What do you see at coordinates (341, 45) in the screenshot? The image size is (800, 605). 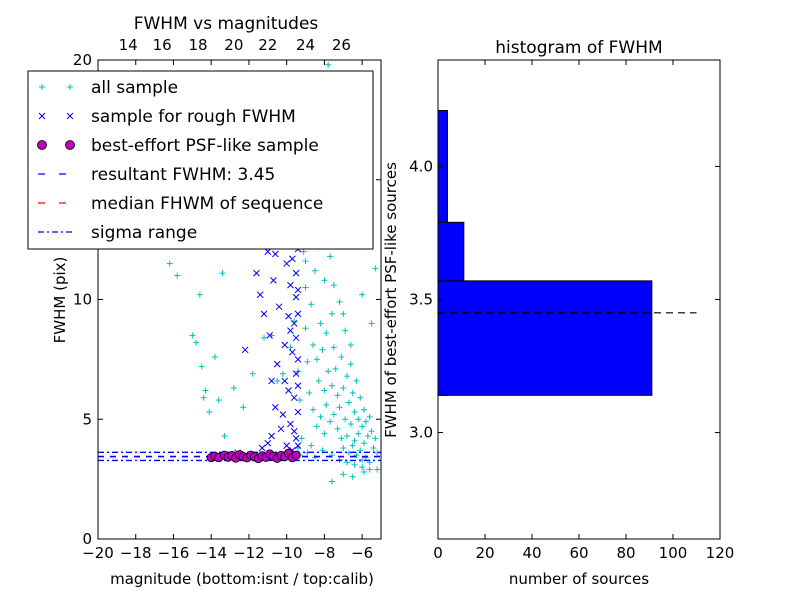 I see `top-axis-tick-label: 26` at bounding box center [341, 45].